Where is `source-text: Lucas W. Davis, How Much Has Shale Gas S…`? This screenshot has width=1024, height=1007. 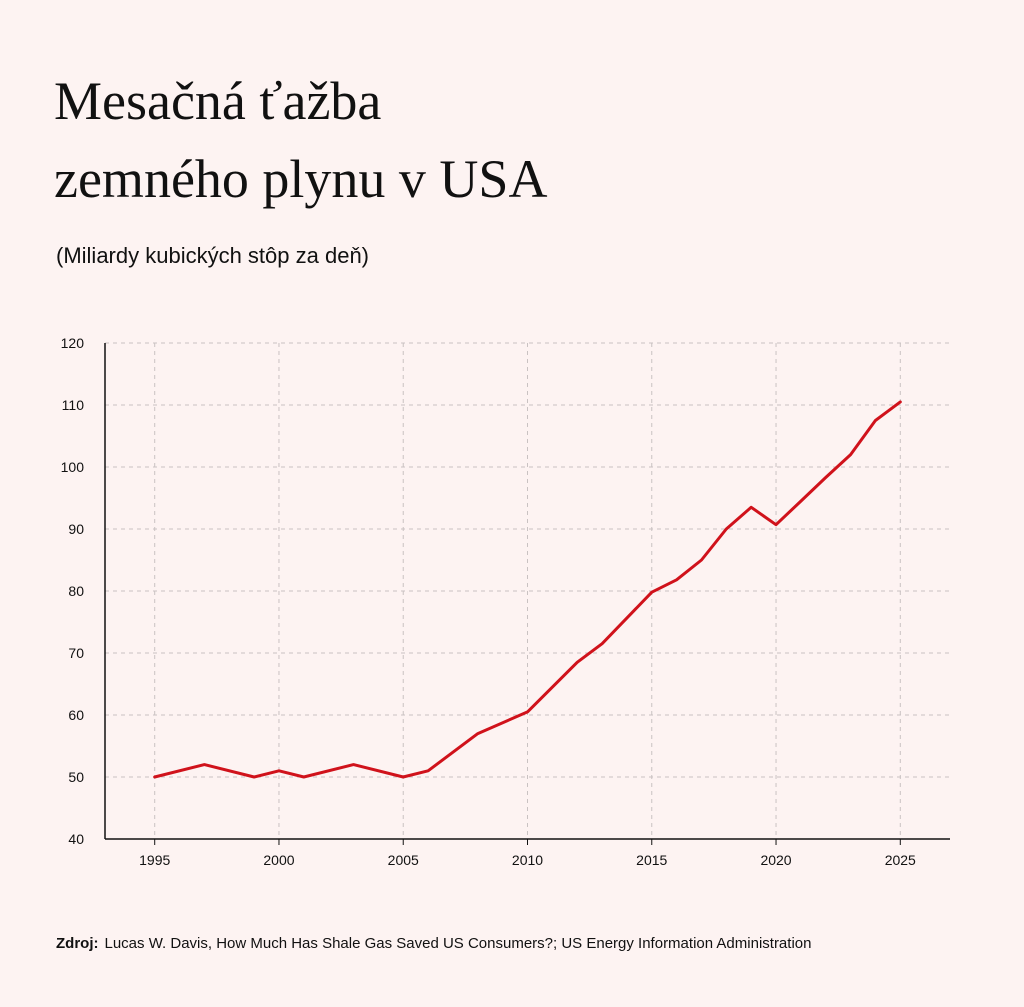 source-text: Lucas W. Davis, How Much Has Shale Gas S… is located at coordinates (458, 943).